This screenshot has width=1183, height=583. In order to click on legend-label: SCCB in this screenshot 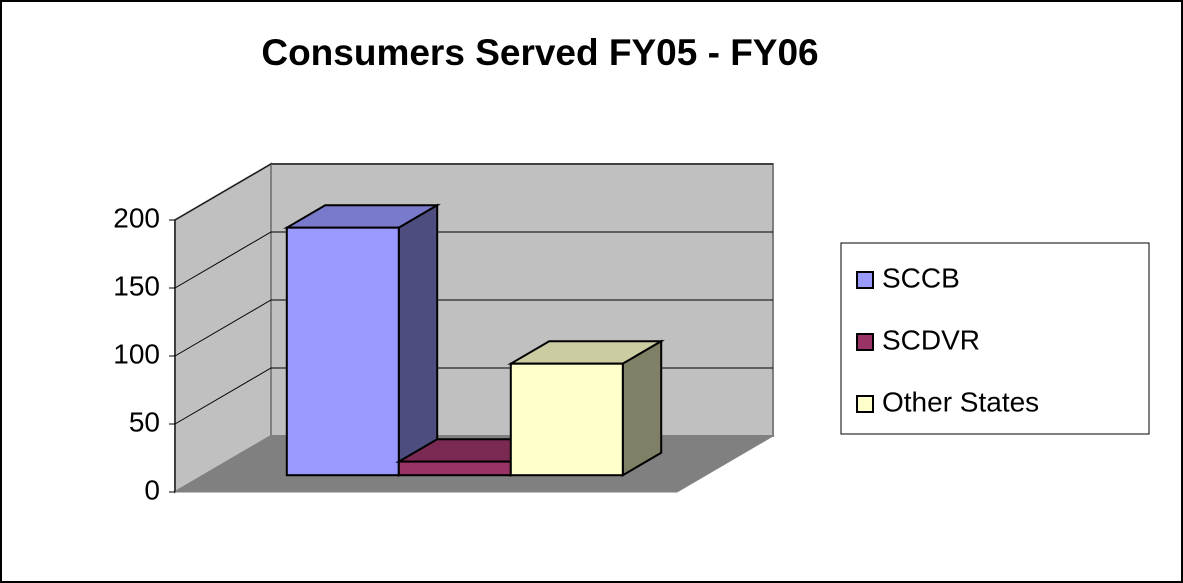, I will do `click(921, 277)`.